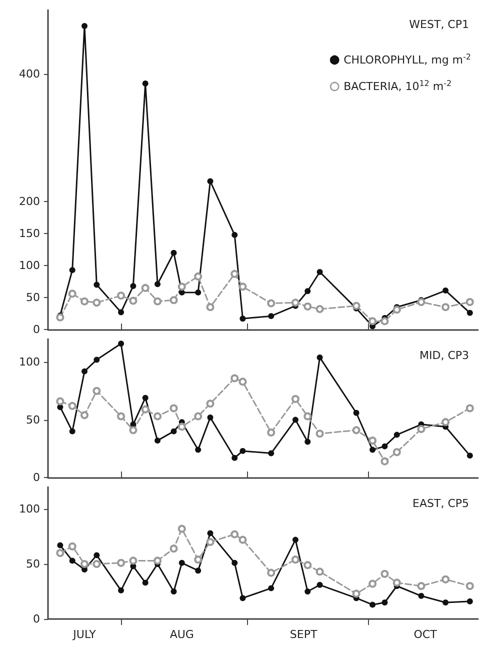 The image size is (490, 653). What do you see at coordinates (439, 24) in the screenshot?
I see `text: WEST, CP1` at bounding box center [439, 24].